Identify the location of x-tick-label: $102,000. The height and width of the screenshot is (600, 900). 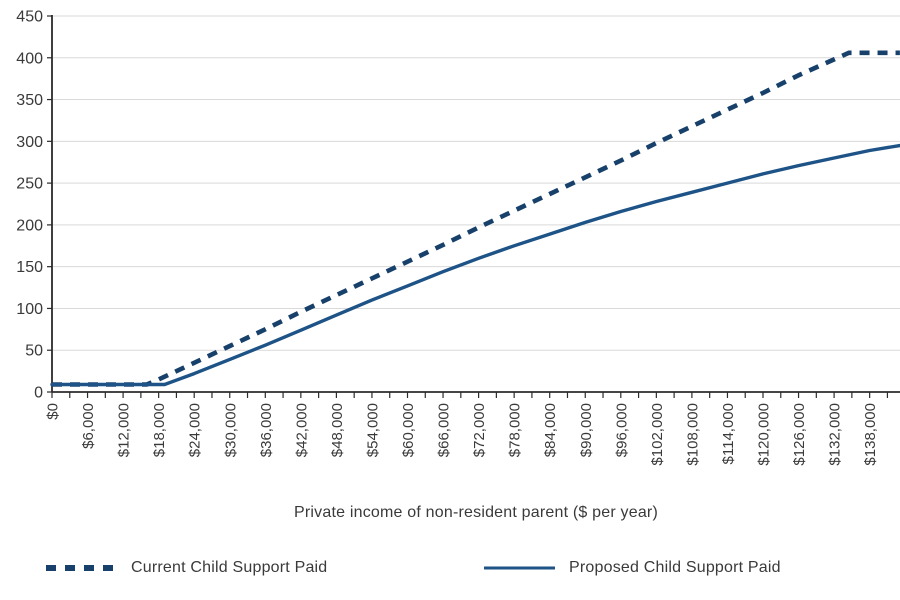
(657, 434).